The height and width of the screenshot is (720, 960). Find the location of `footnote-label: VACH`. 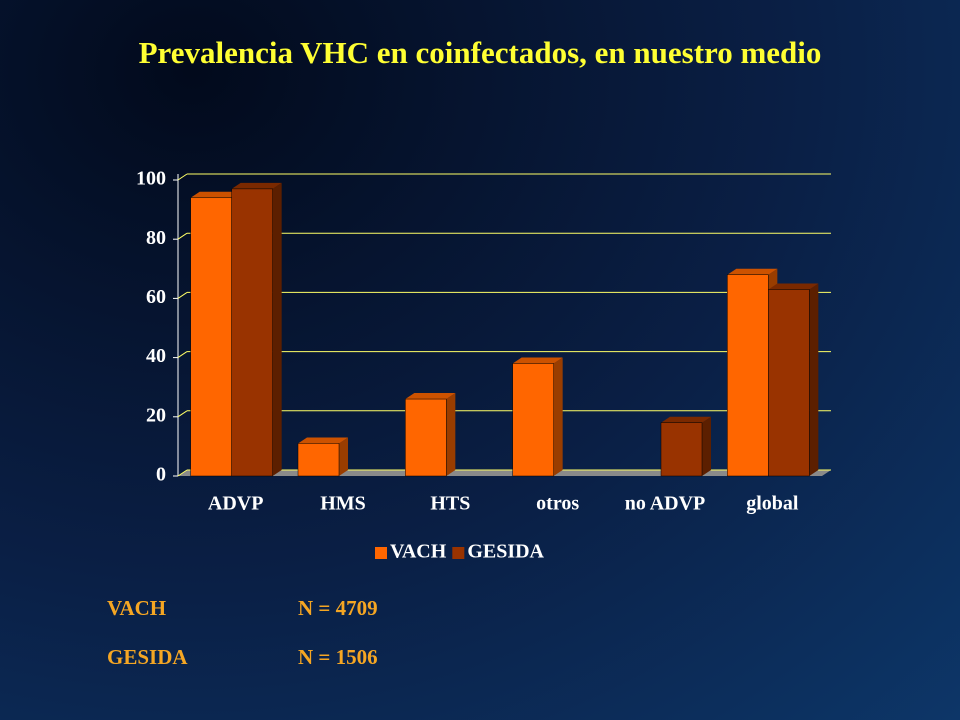

footnote-label: VACH is located at coordinates (137, 608).